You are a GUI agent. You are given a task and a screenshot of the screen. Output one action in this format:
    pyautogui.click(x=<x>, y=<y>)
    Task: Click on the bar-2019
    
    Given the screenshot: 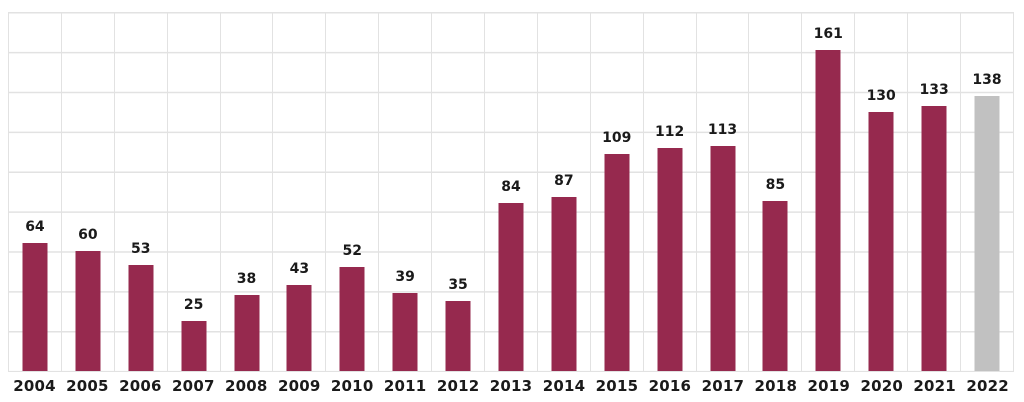 What is the action you would take?
    pyautogui.click(x=828, y=210)
    